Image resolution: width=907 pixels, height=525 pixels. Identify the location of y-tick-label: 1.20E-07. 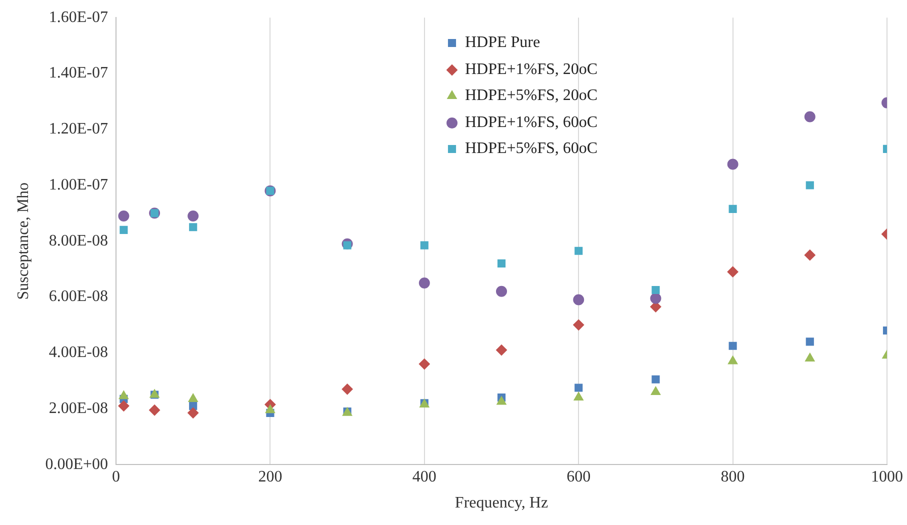
(78, 129).